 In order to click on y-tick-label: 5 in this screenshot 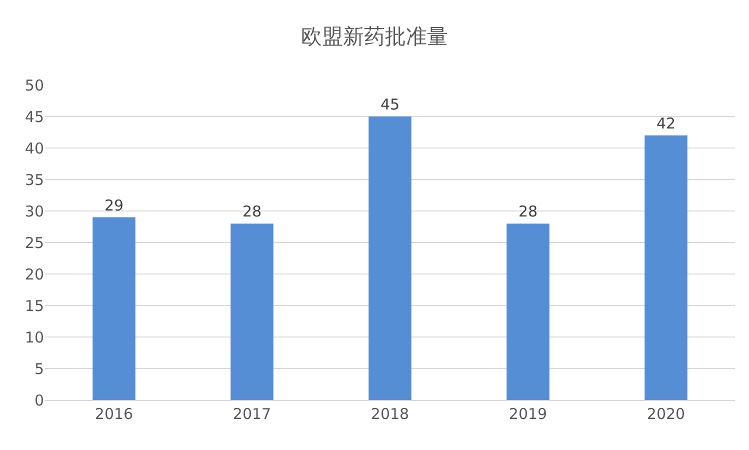, I will do `click(39, 369)`.